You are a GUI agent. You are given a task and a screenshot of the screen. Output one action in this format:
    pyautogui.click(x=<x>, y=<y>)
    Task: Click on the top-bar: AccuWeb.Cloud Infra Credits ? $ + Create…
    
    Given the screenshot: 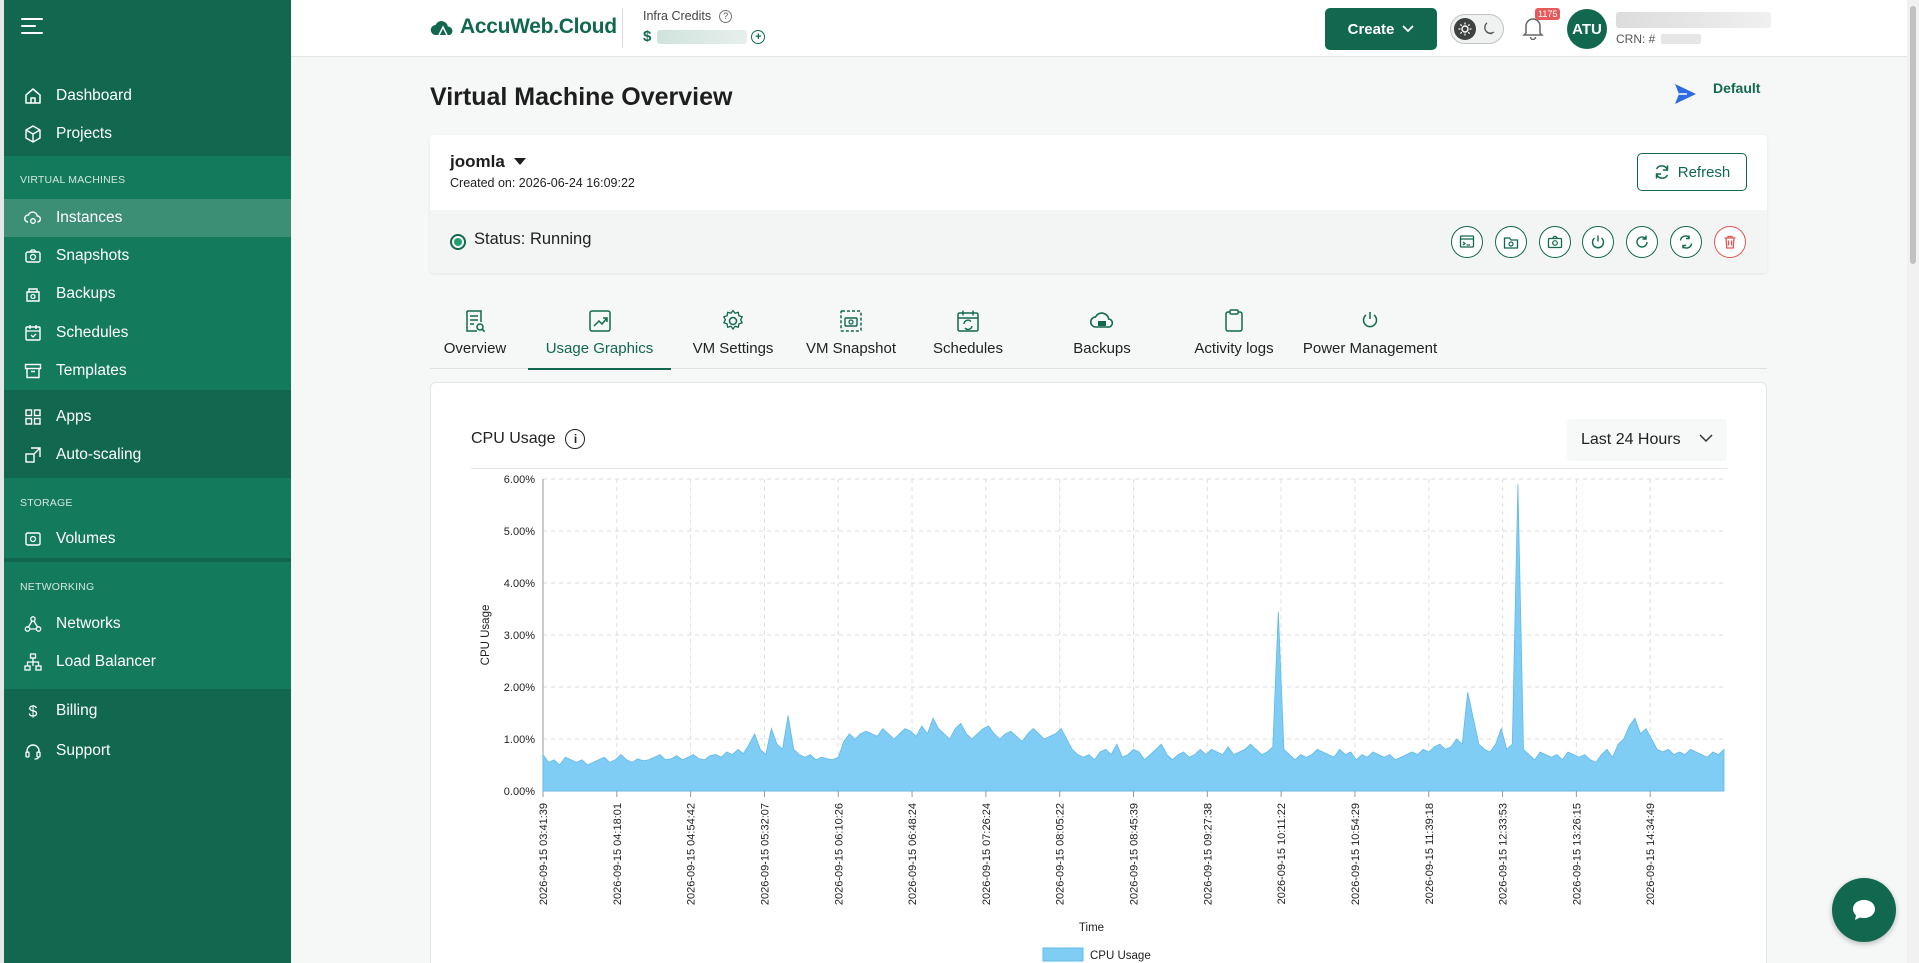 What is the action you would take?
    pyautogui.click(x=1100, y=28)
    